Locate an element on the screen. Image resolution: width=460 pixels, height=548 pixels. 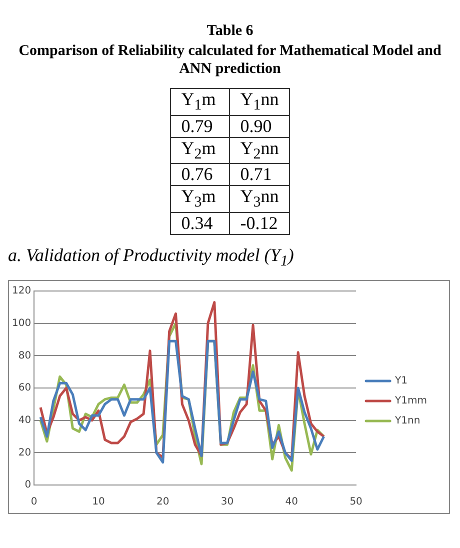
text: 0.76 is located at coordinates (200, 175).